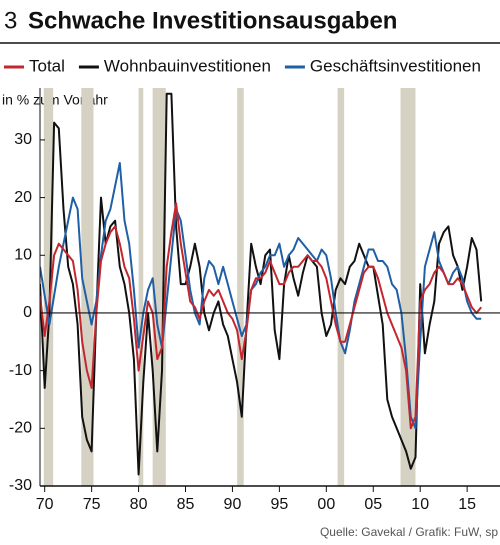 The image size is (500, 545). Describe the element at coordinates (10, 20) in the screenshot. I see `figure-number: 3` at that location.